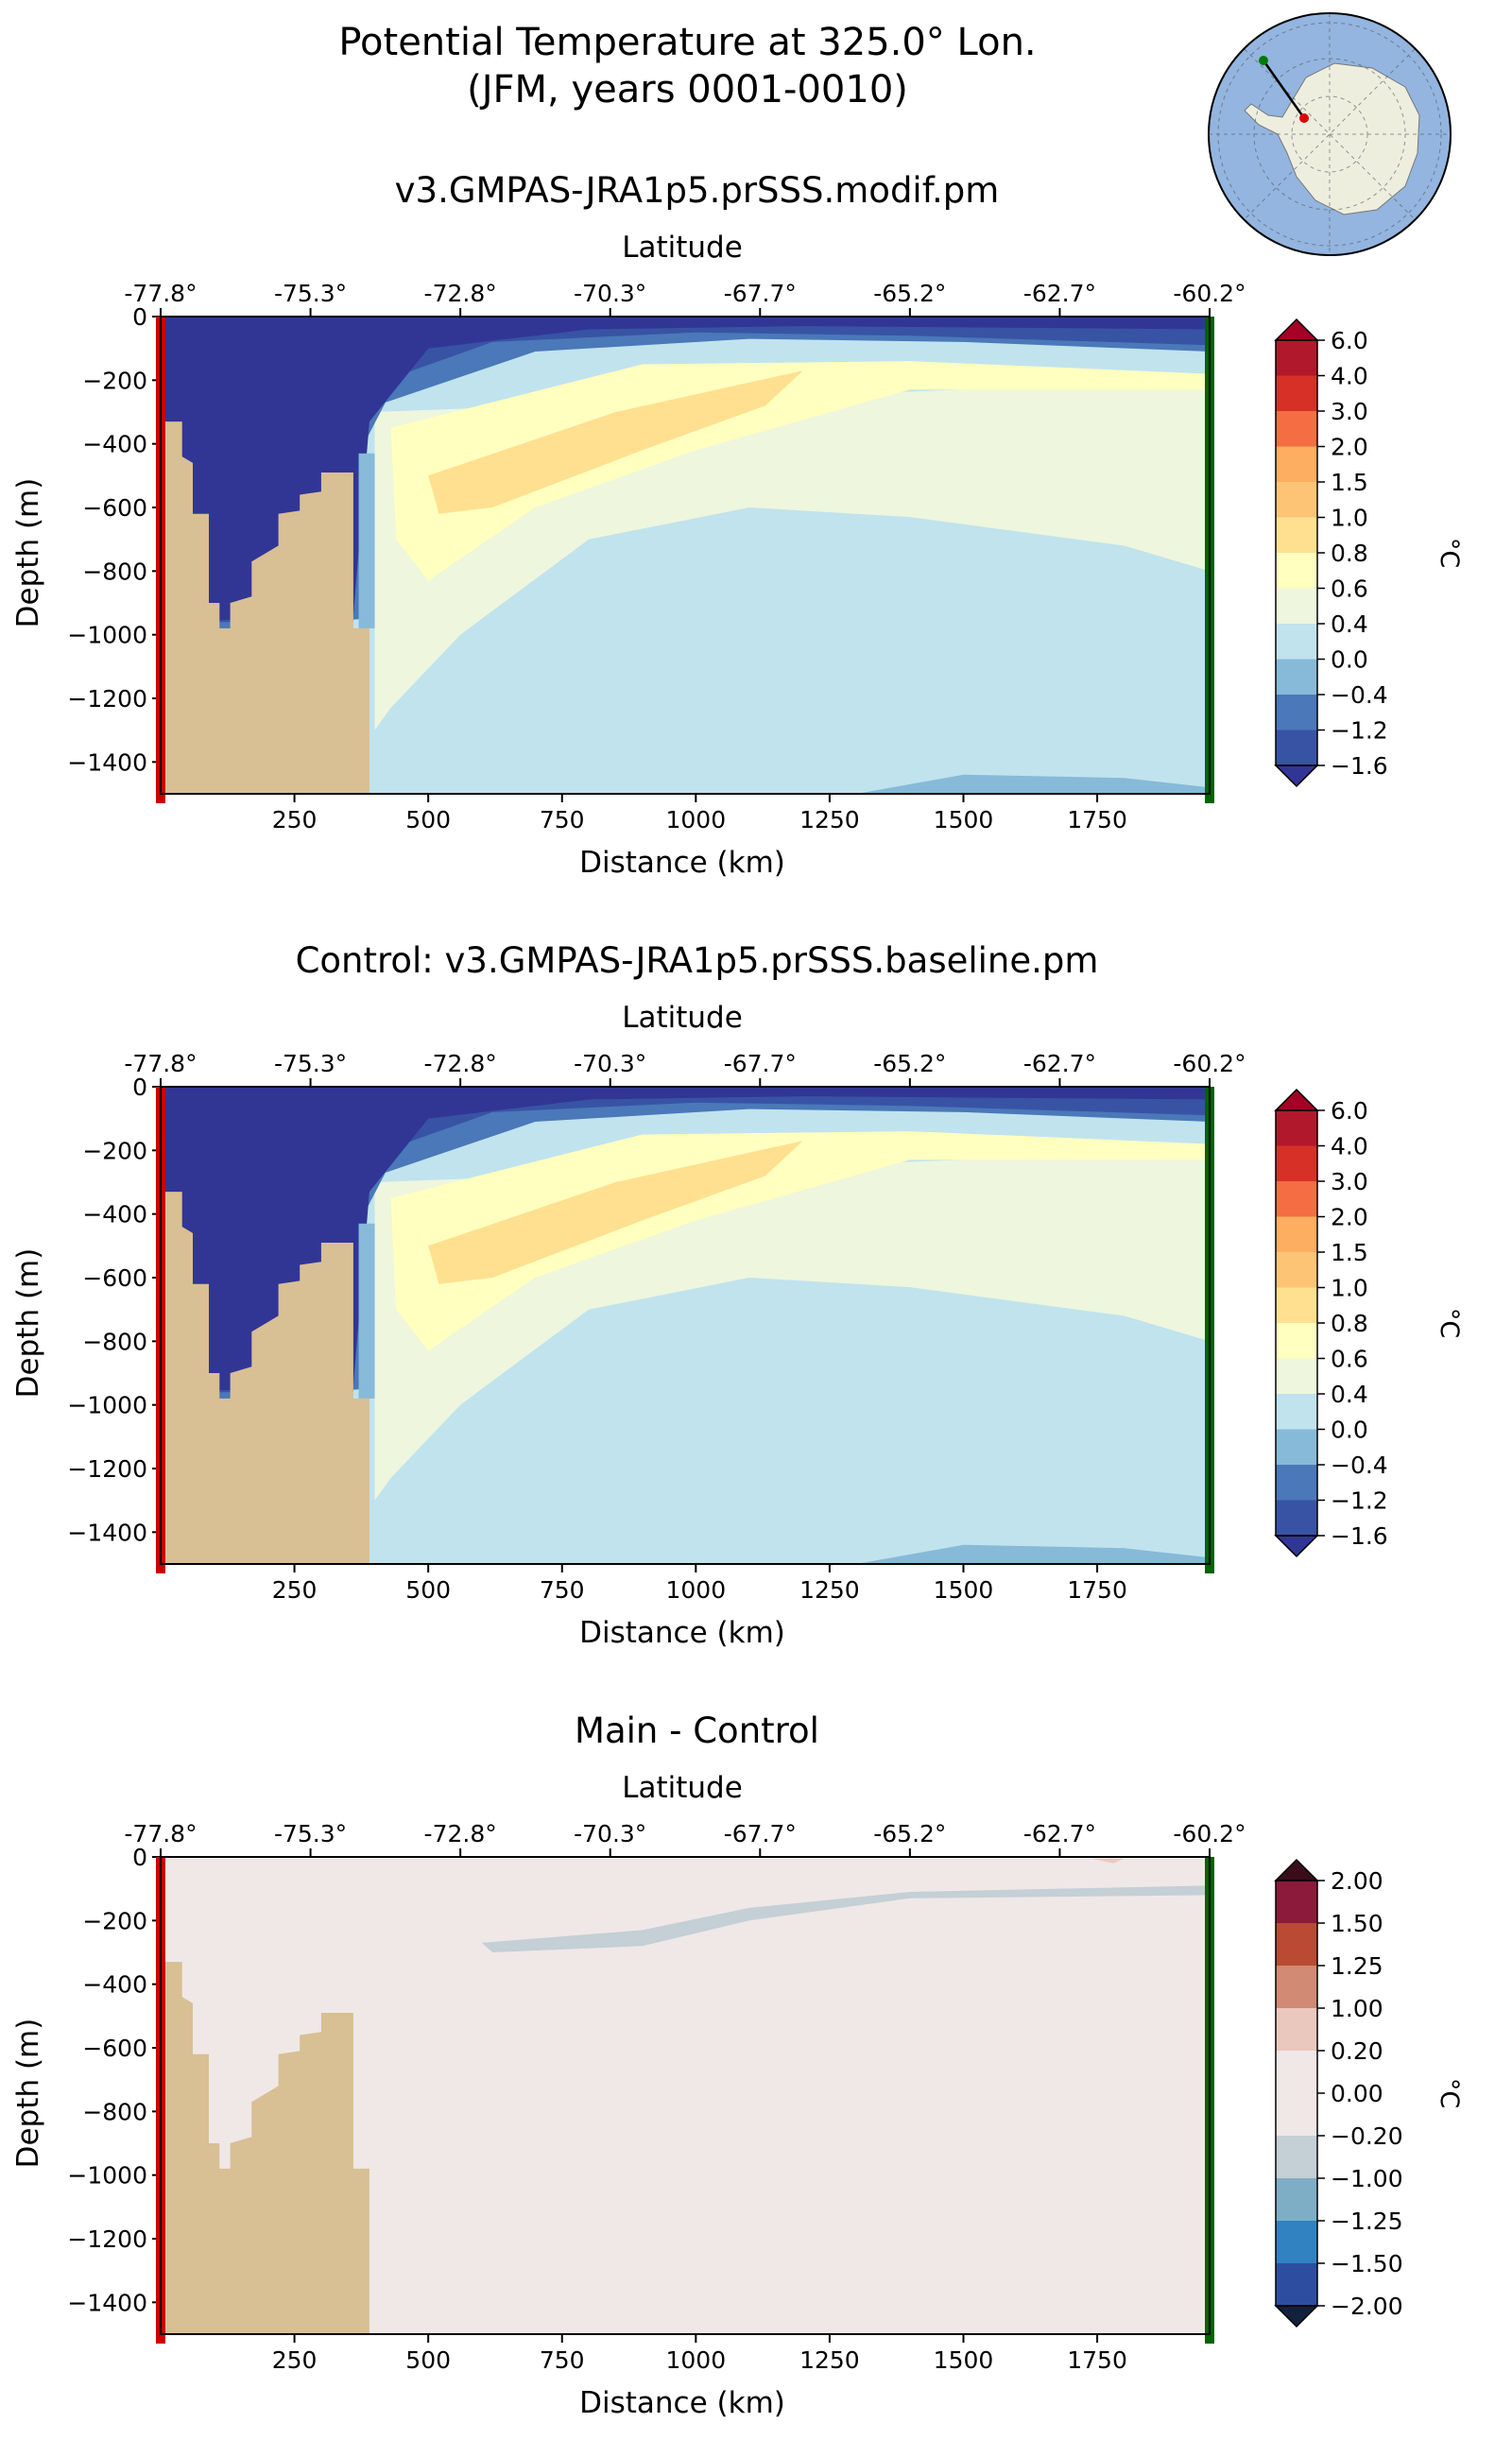 The width and height of the screenshot is (1512, 2457). What do you see at coordinates (1367, 2306) in the screenshot?
I see `colorbar-tick-label: −2.00` at bounding box center [1367, 2306].